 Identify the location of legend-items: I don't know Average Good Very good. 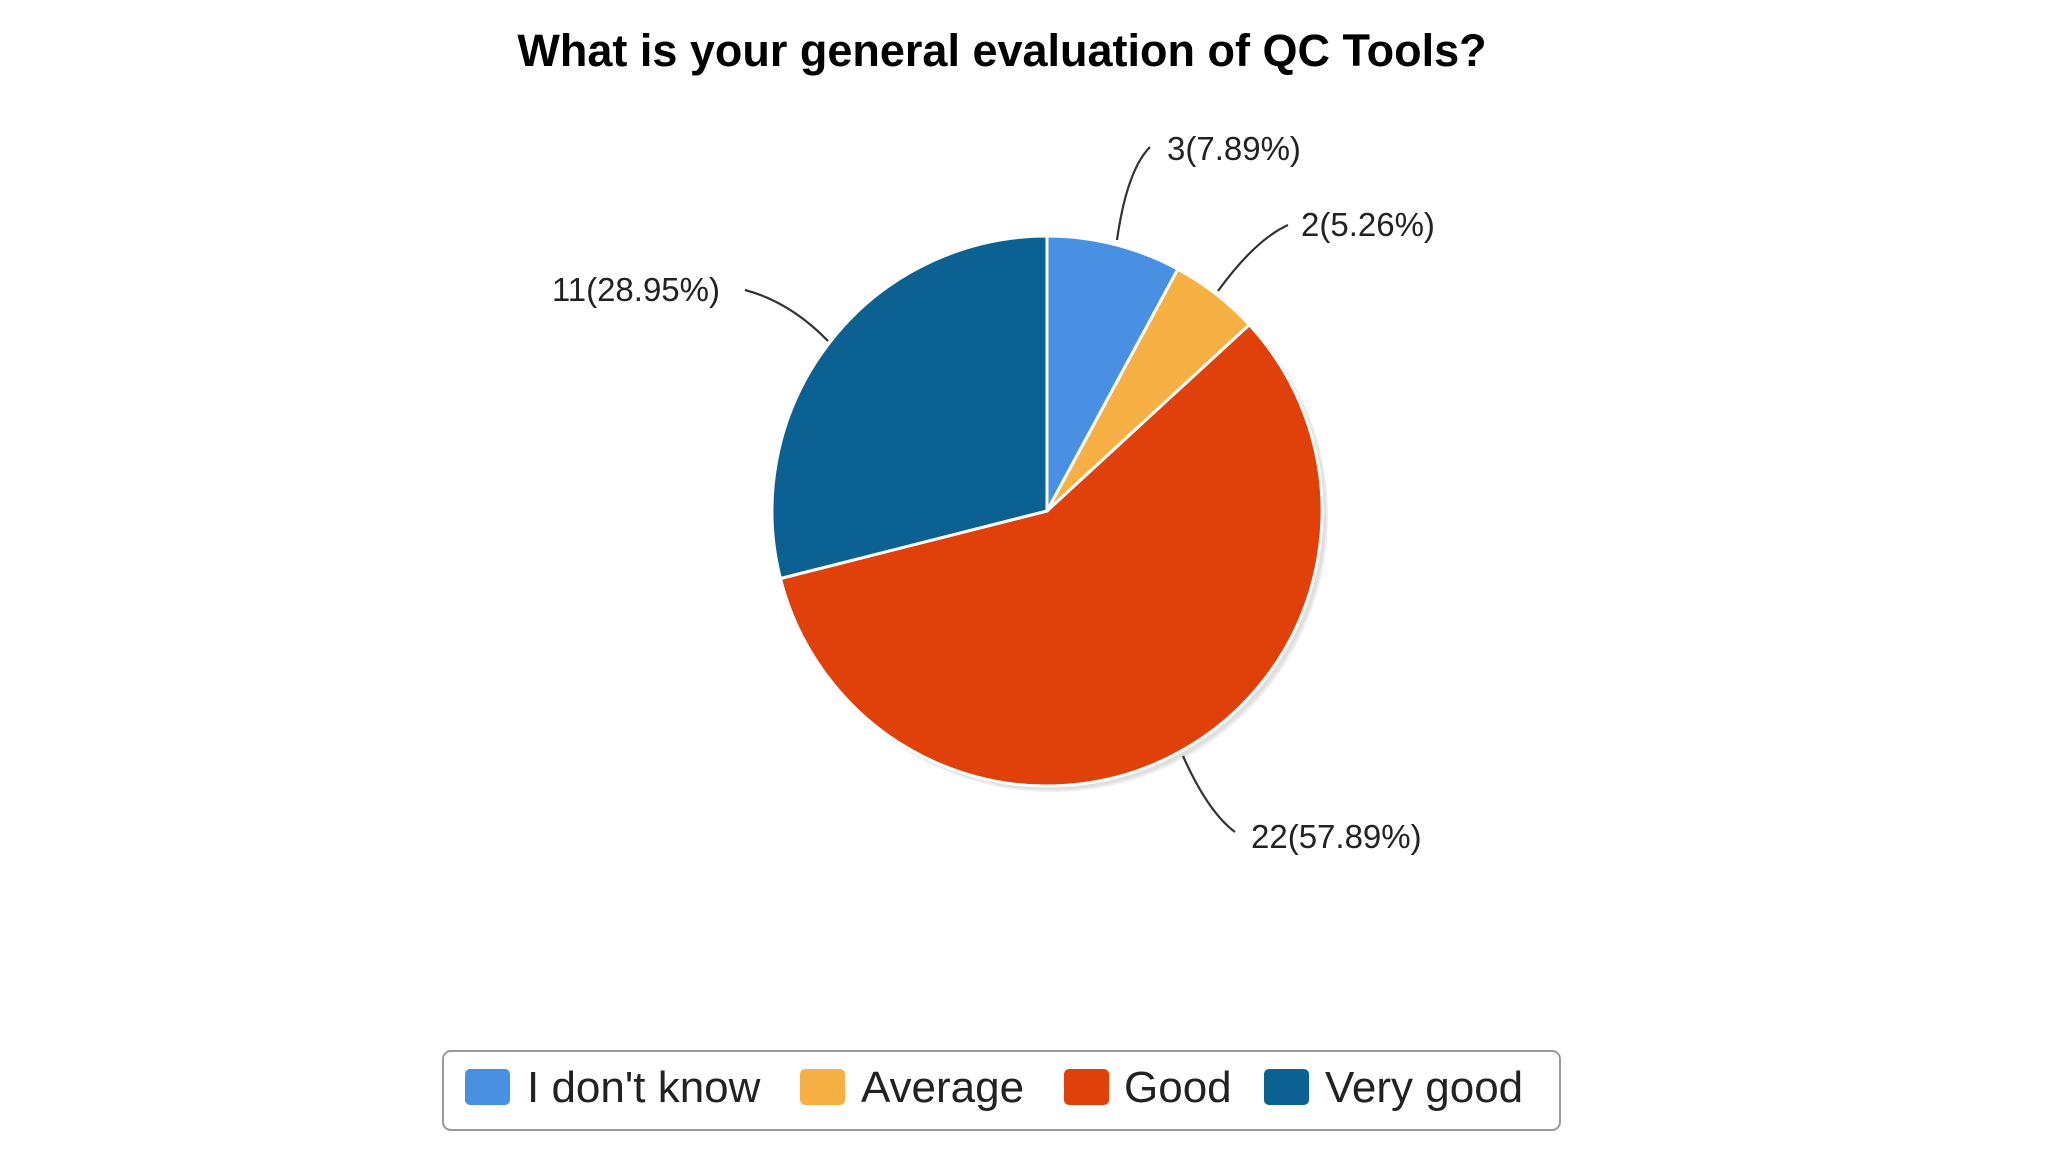
(994, 1087).